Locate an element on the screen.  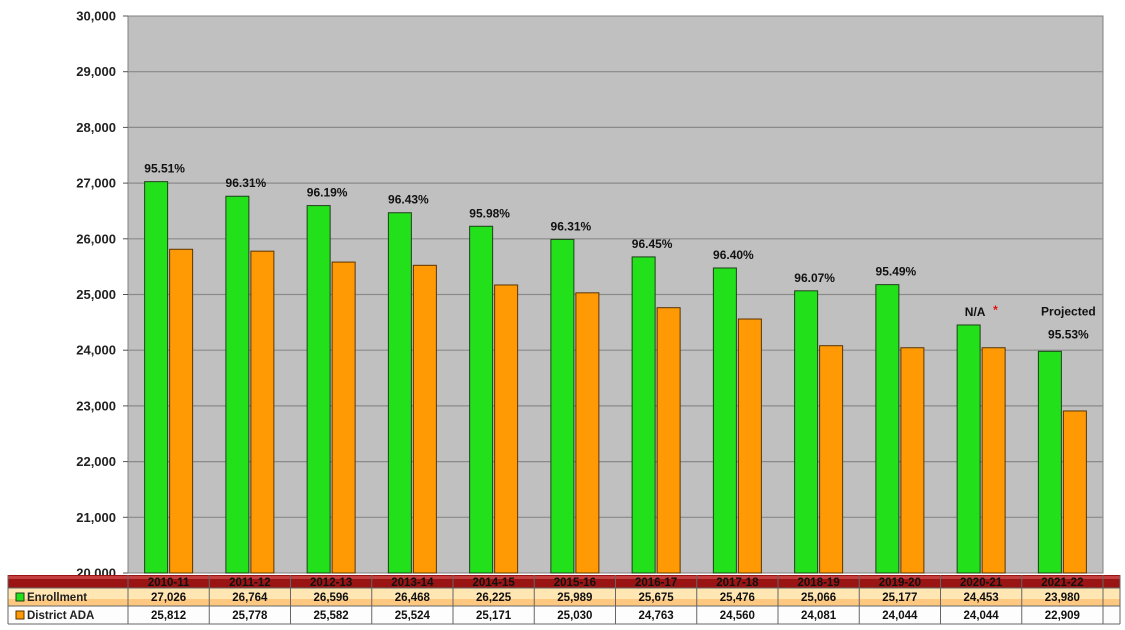
attendance-rate-label: 95.51% is located at coordinates (164, 169).